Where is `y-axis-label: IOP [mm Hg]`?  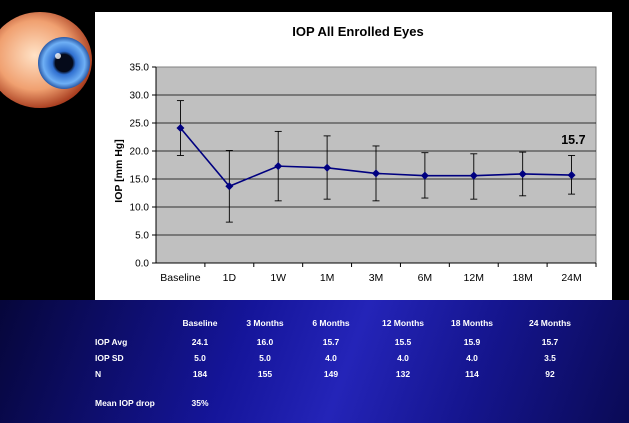 y-axis-label: IOP [mm Hg] is located at coordinates (119, 170).